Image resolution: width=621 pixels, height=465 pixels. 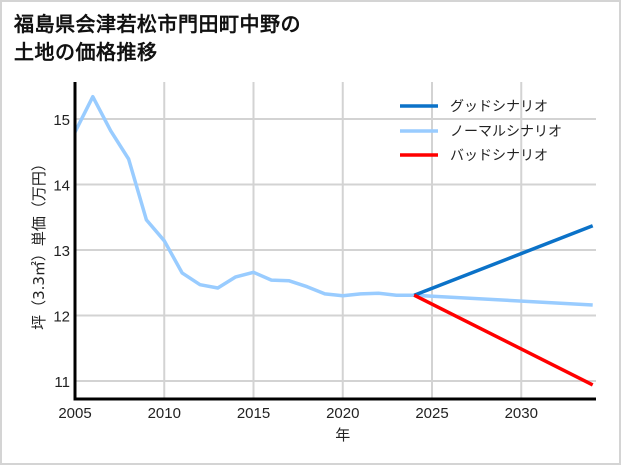 I want to click on x-tick-label: 2010, so click(x=164, y=413).